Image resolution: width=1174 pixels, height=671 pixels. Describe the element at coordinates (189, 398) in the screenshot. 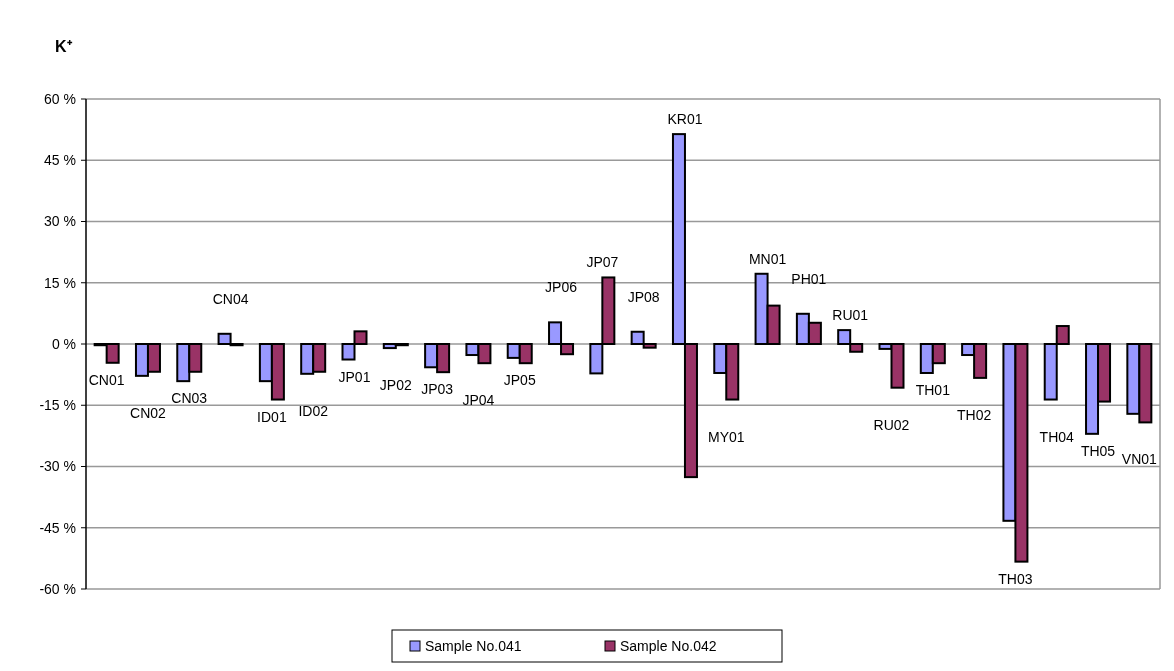

I see `x-tick-label: CN03` at that location.